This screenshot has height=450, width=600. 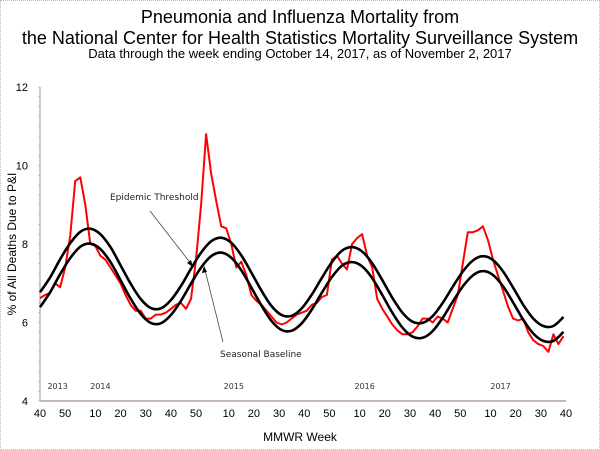 I want to click on seasonal-baseline-arrow, so click(x=214, y=306).